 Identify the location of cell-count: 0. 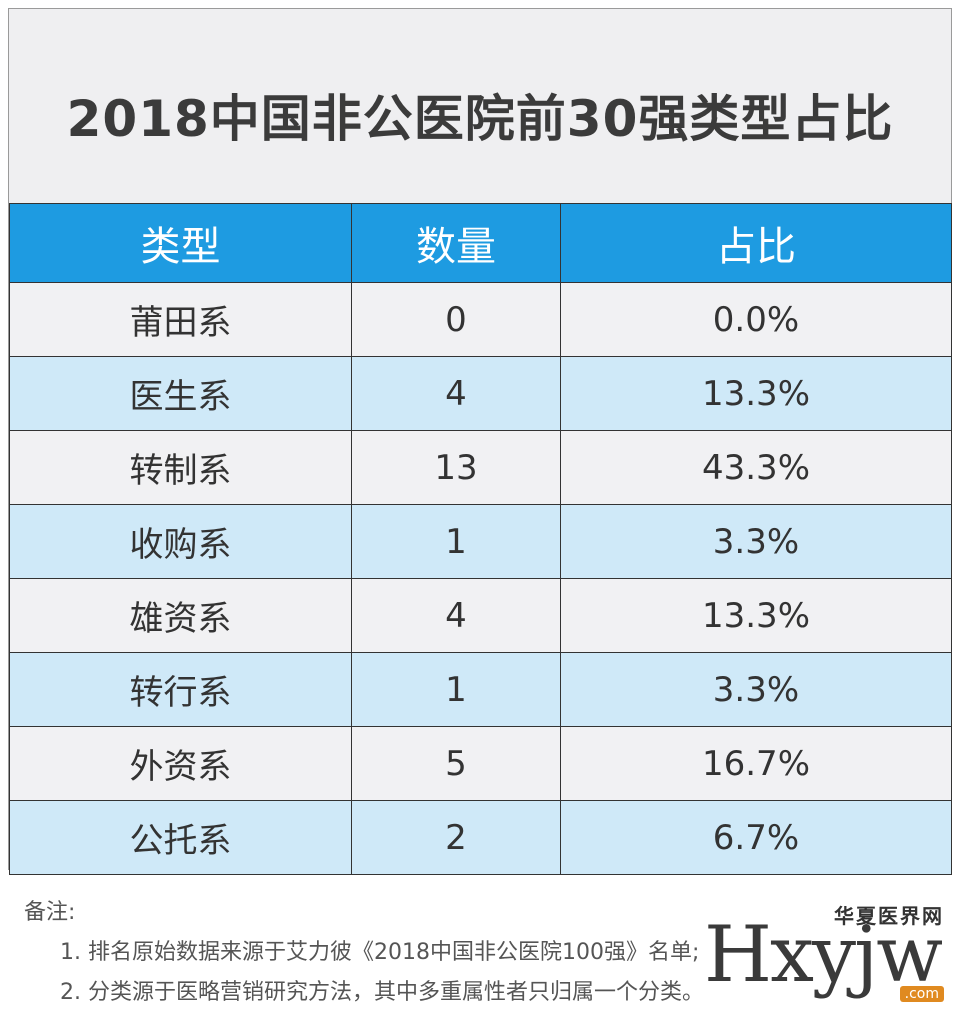
(456, 319).